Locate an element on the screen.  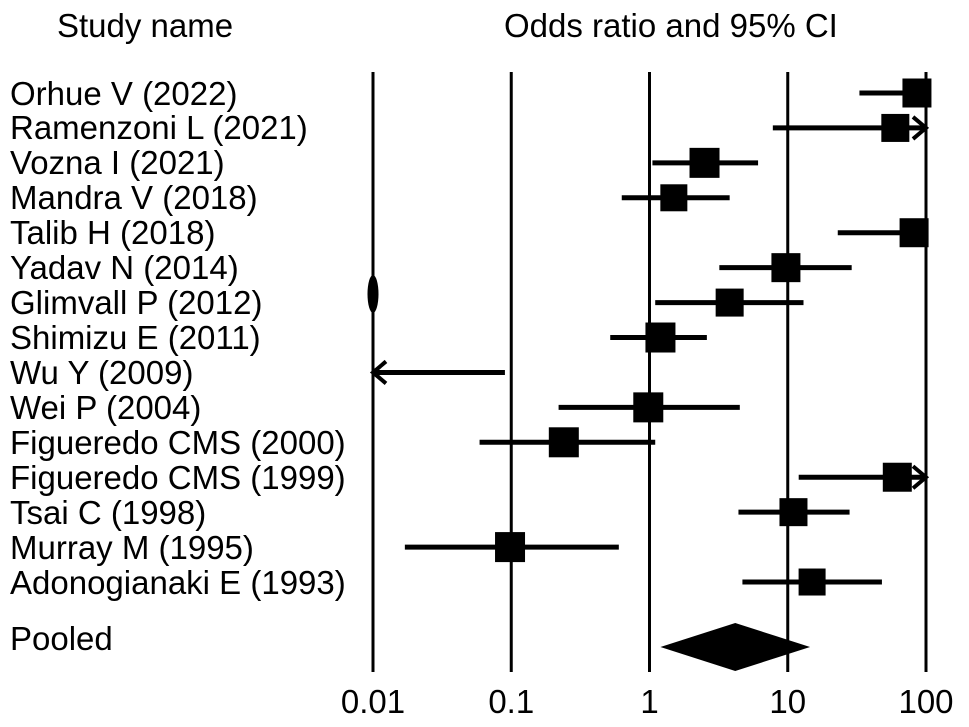
study-label: Ramenzoni L (2021) is located at coordinates (159, 128).